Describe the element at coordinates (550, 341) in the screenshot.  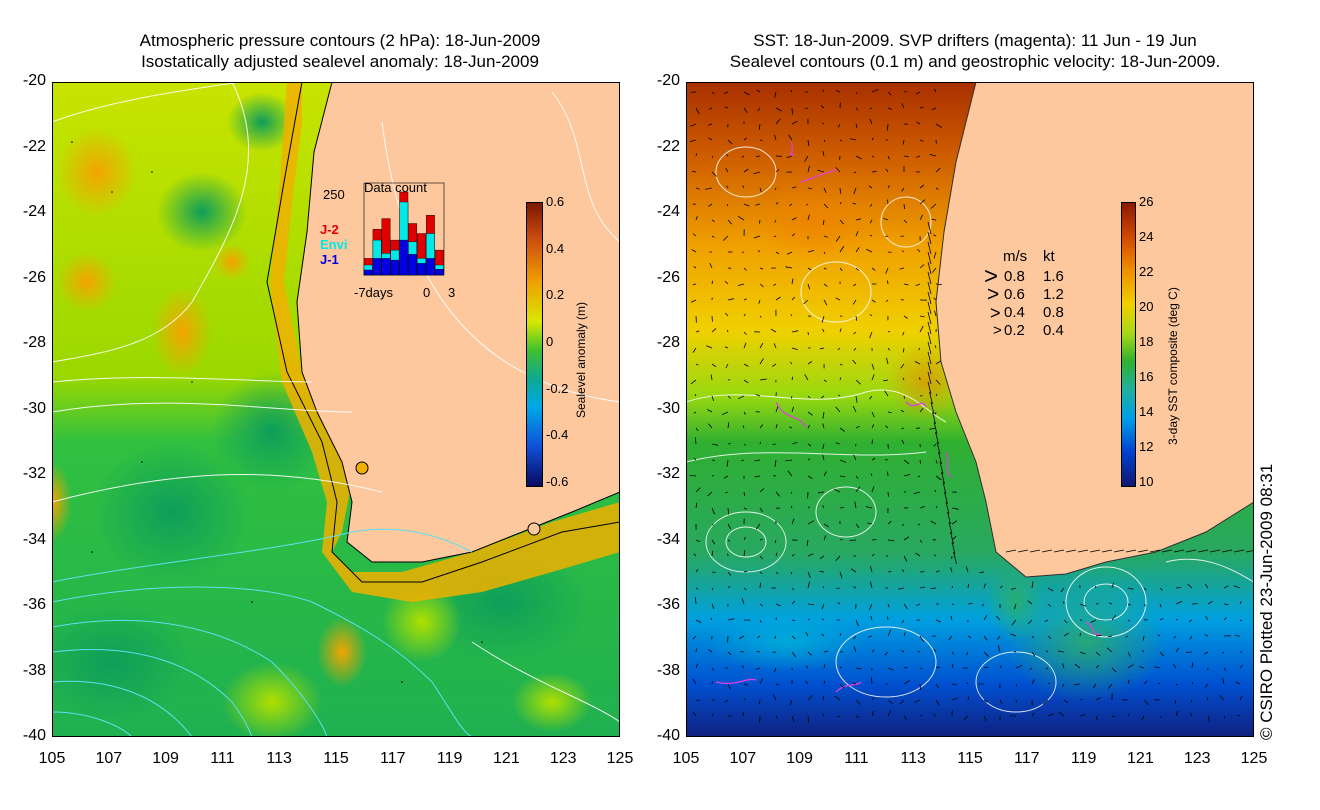
I see `colorbar-tick: 0` at that location.